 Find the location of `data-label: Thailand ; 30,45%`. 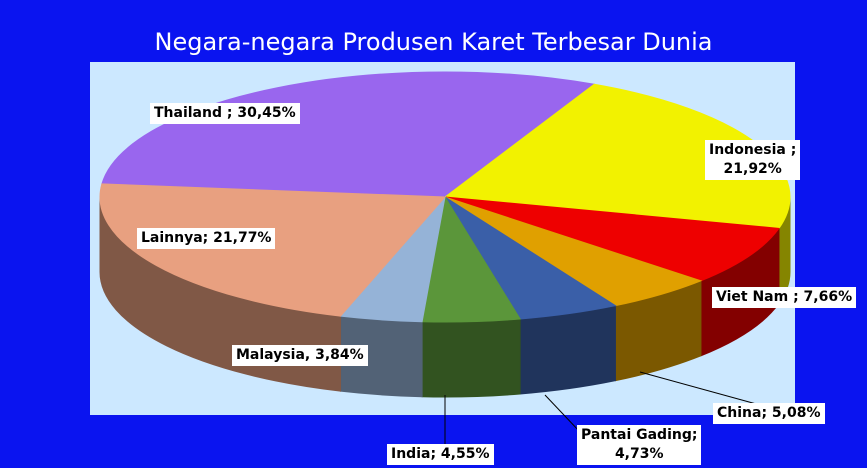

data-label: Thailand ; 30,45% is located at coordinates (225, 113).